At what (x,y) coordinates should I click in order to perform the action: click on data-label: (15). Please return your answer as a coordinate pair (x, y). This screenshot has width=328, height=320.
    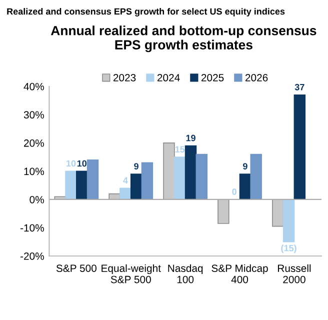
    Looking at the image, I should click on (288, 249).